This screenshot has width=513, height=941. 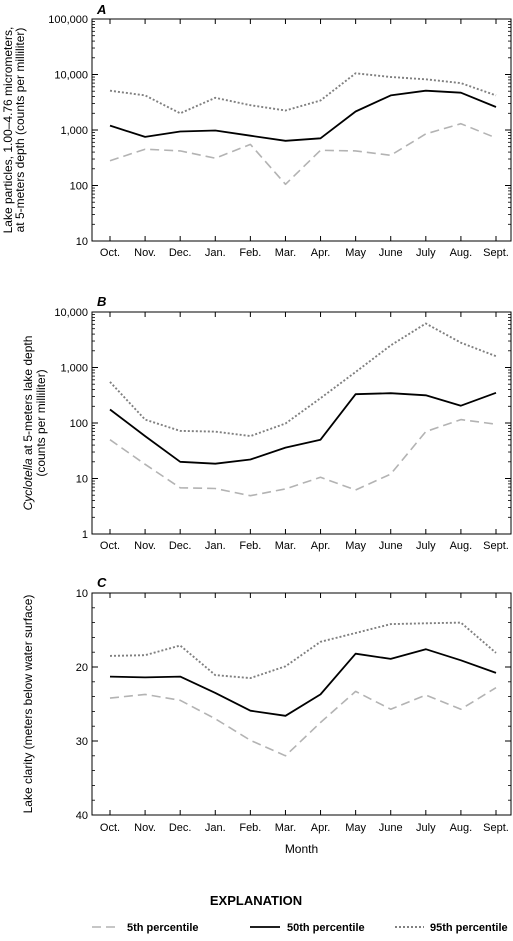 What do you see at coordinates (28, 395) in the screenshot?
I see `y-axis-label-rest: at 5-meters lake depth` at bounding box center [28, 395].